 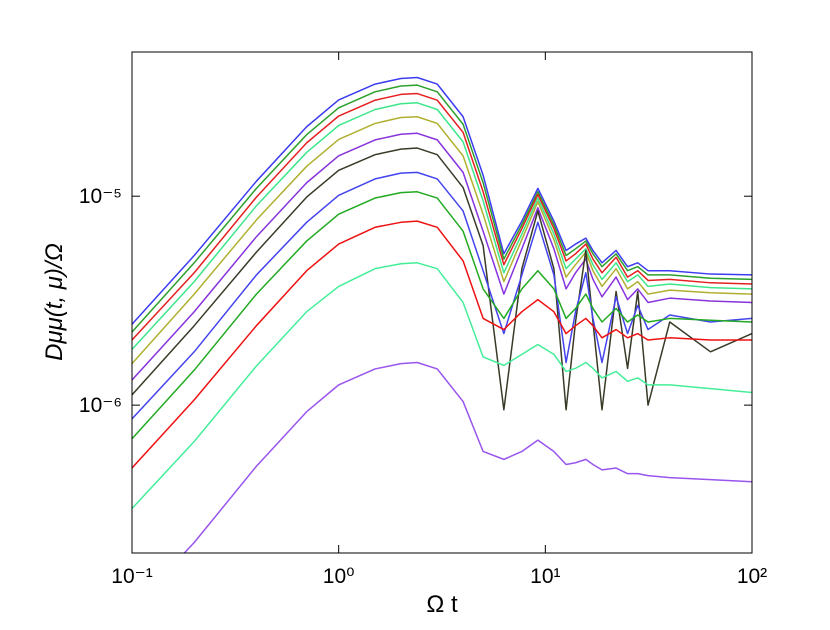 I want to click on y-axis-label: Dμμ(t, μ)/Ω, so click(x=54, y=302).